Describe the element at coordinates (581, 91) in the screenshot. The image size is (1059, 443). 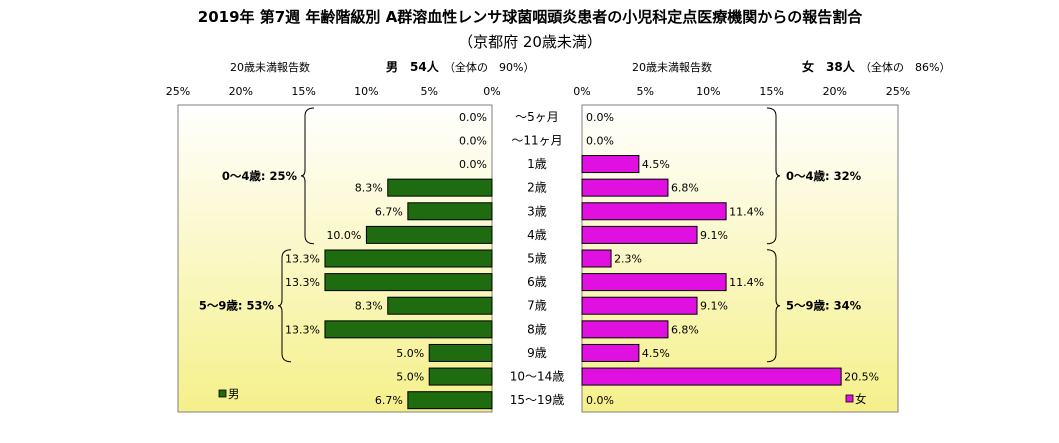
I see `female-axis-tick-label: 0%` at that location.